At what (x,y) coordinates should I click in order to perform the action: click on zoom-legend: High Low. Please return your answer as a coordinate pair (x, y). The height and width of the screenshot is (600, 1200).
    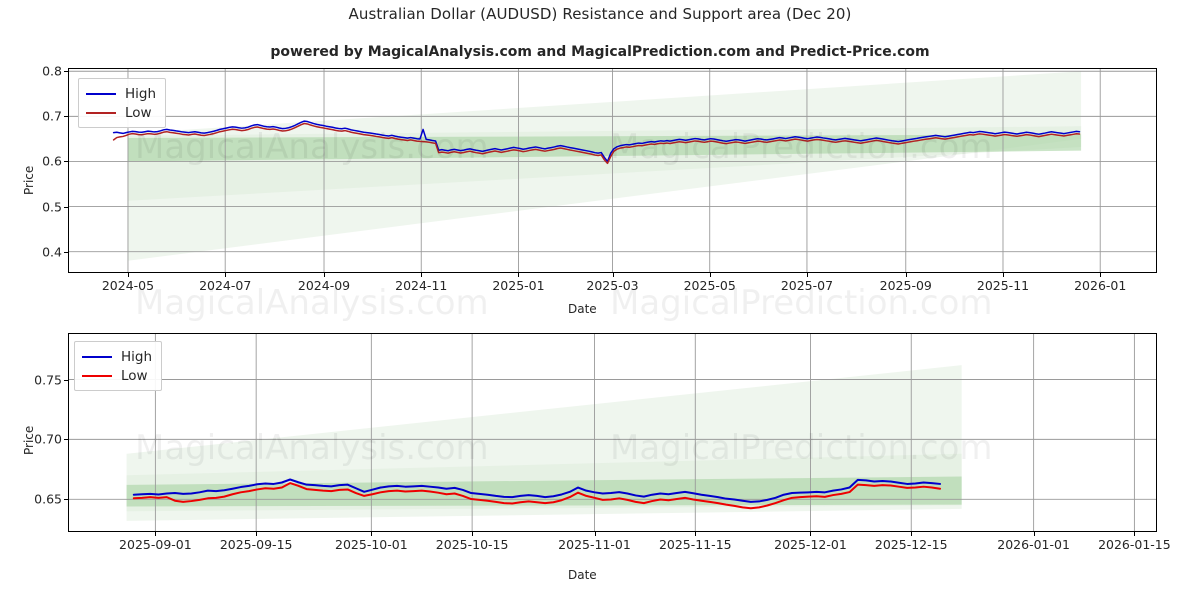
    Looking at the image, I should click on (118, 366).